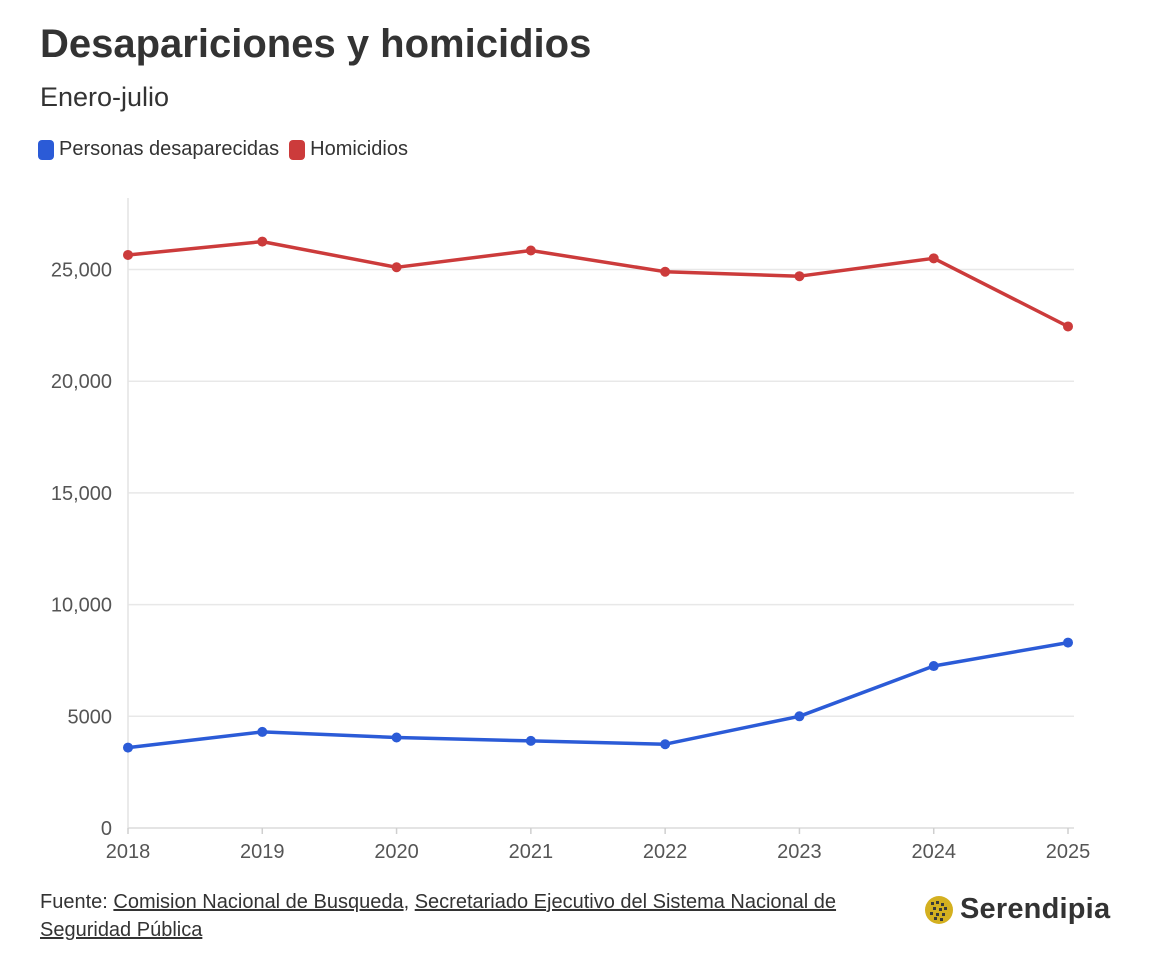 Image resolution: width=1164 pixels, height=970 pixels. Describe the element at coordinates (81, 494) in the screenshot. I see `y-tick-label: 15,000` at that location.